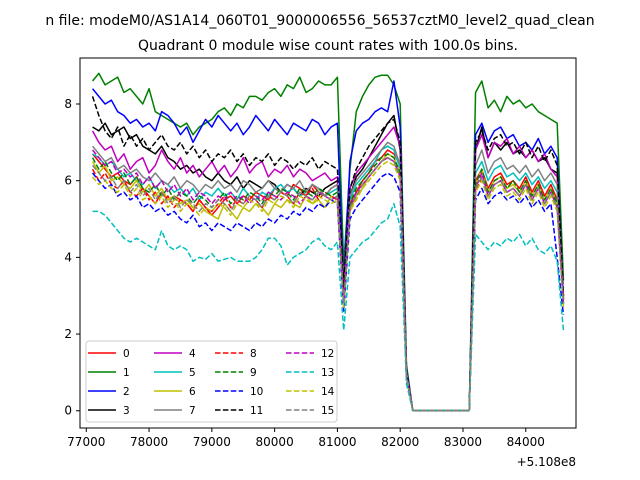 Image resolution: width=640 pixels, height=480 pixels. I want to click on legend-label-6: 6, so click(192, 392).